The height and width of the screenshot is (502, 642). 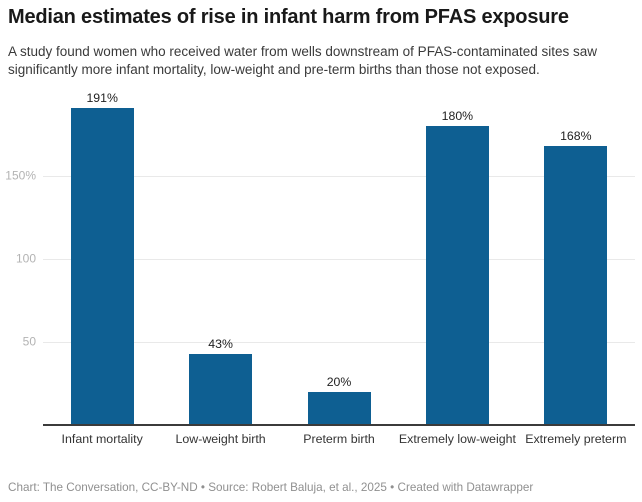 What do you see at coordinates (25, 258) in the screenshot?
I see `y-axis-tick-label: 100` at bounding box center [25, 258].